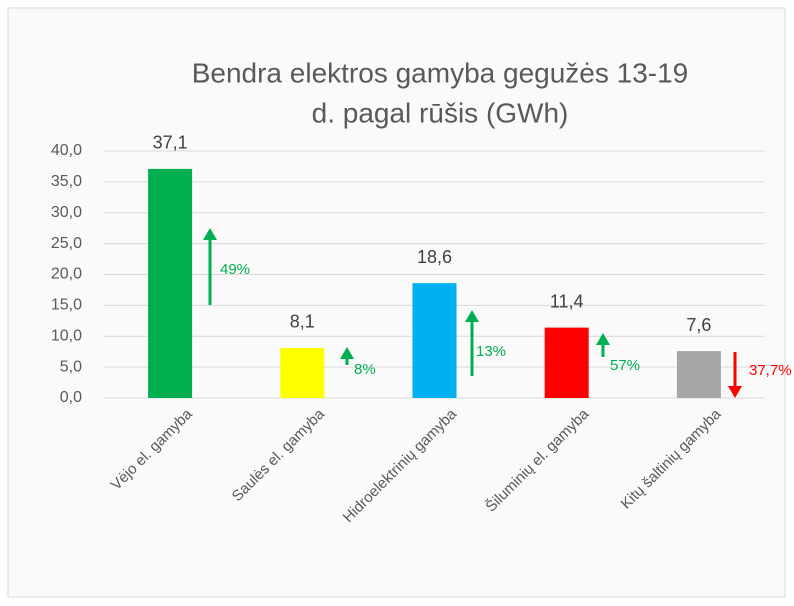 This screenshot has height=606, width=794. Describe the element at coordinates (567, 301) in the screenshot. I see `data-label: 11,4` at that location.